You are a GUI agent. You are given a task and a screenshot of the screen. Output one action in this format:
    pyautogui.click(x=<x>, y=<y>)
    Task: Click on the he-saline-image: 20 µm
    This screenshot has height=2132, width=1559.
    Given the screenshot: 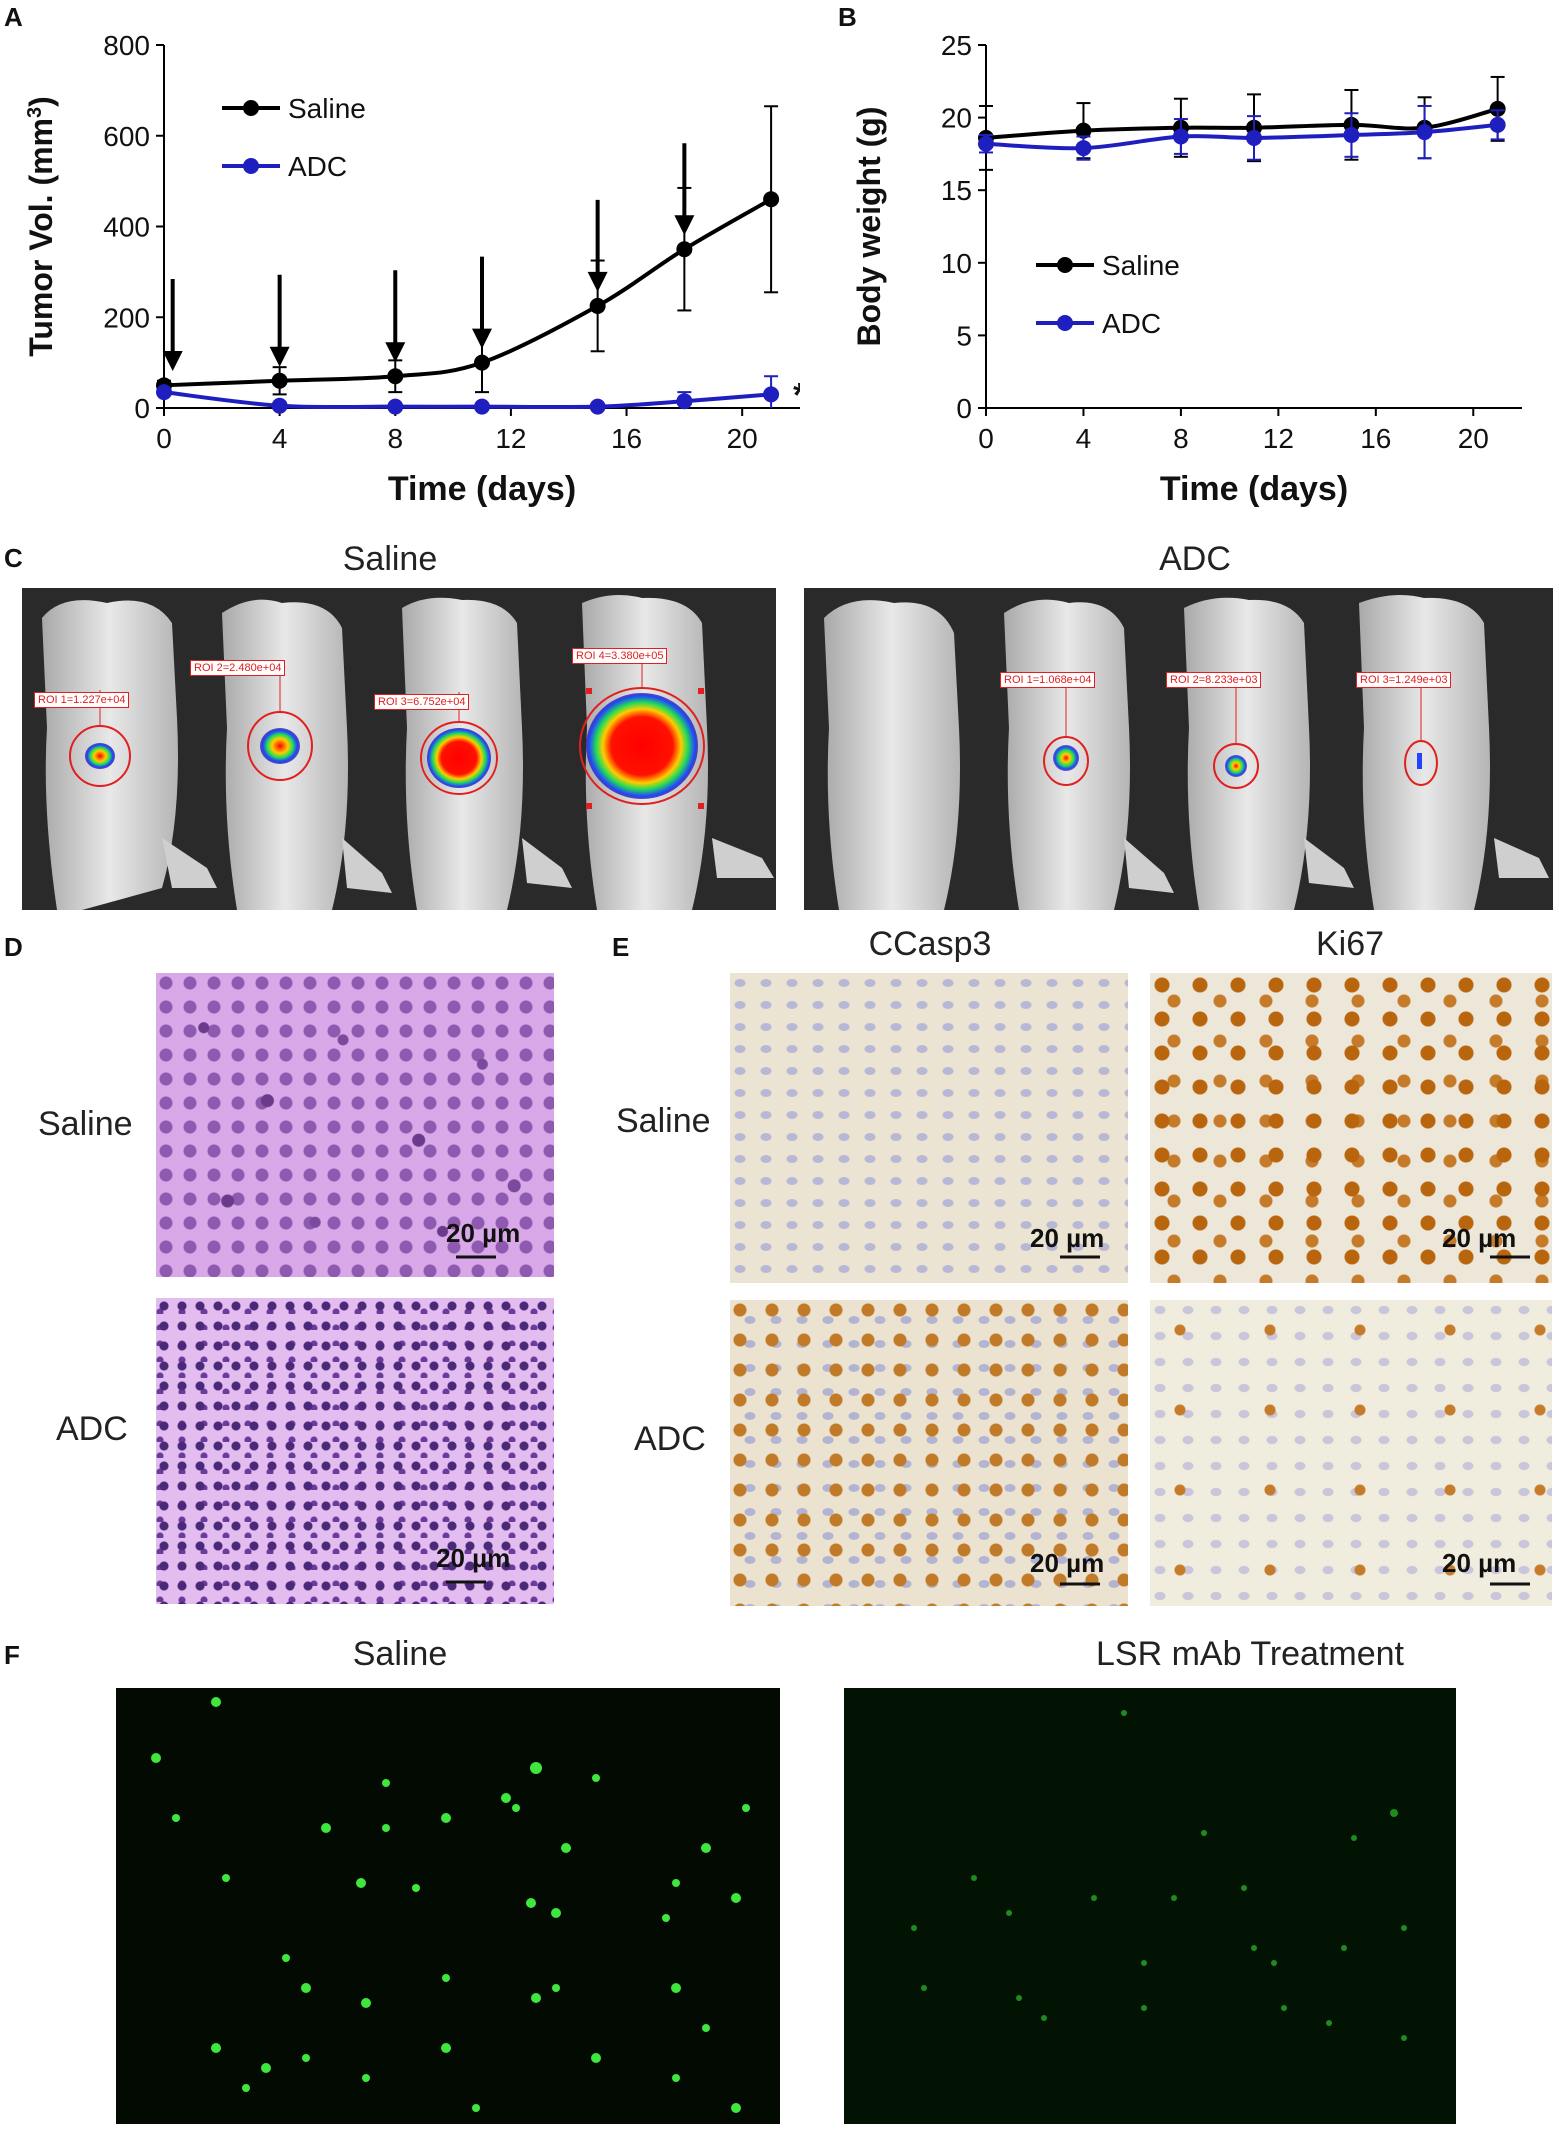 What is the action you would take?
    pyautogui.click(x=355, y=1125)
    